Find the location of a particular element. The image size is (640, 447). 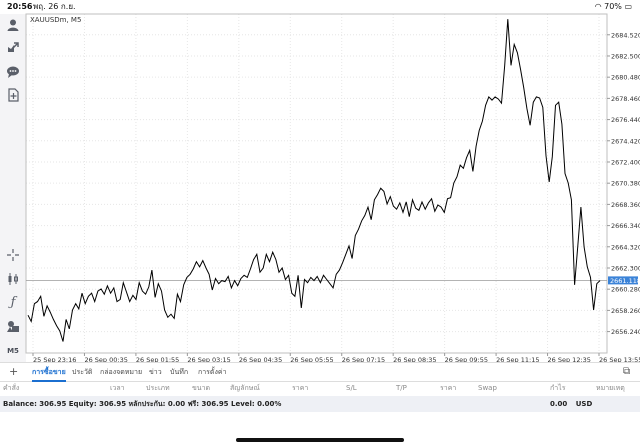

col-comment: หมายเหตุ is located at coordinates (610, 388).